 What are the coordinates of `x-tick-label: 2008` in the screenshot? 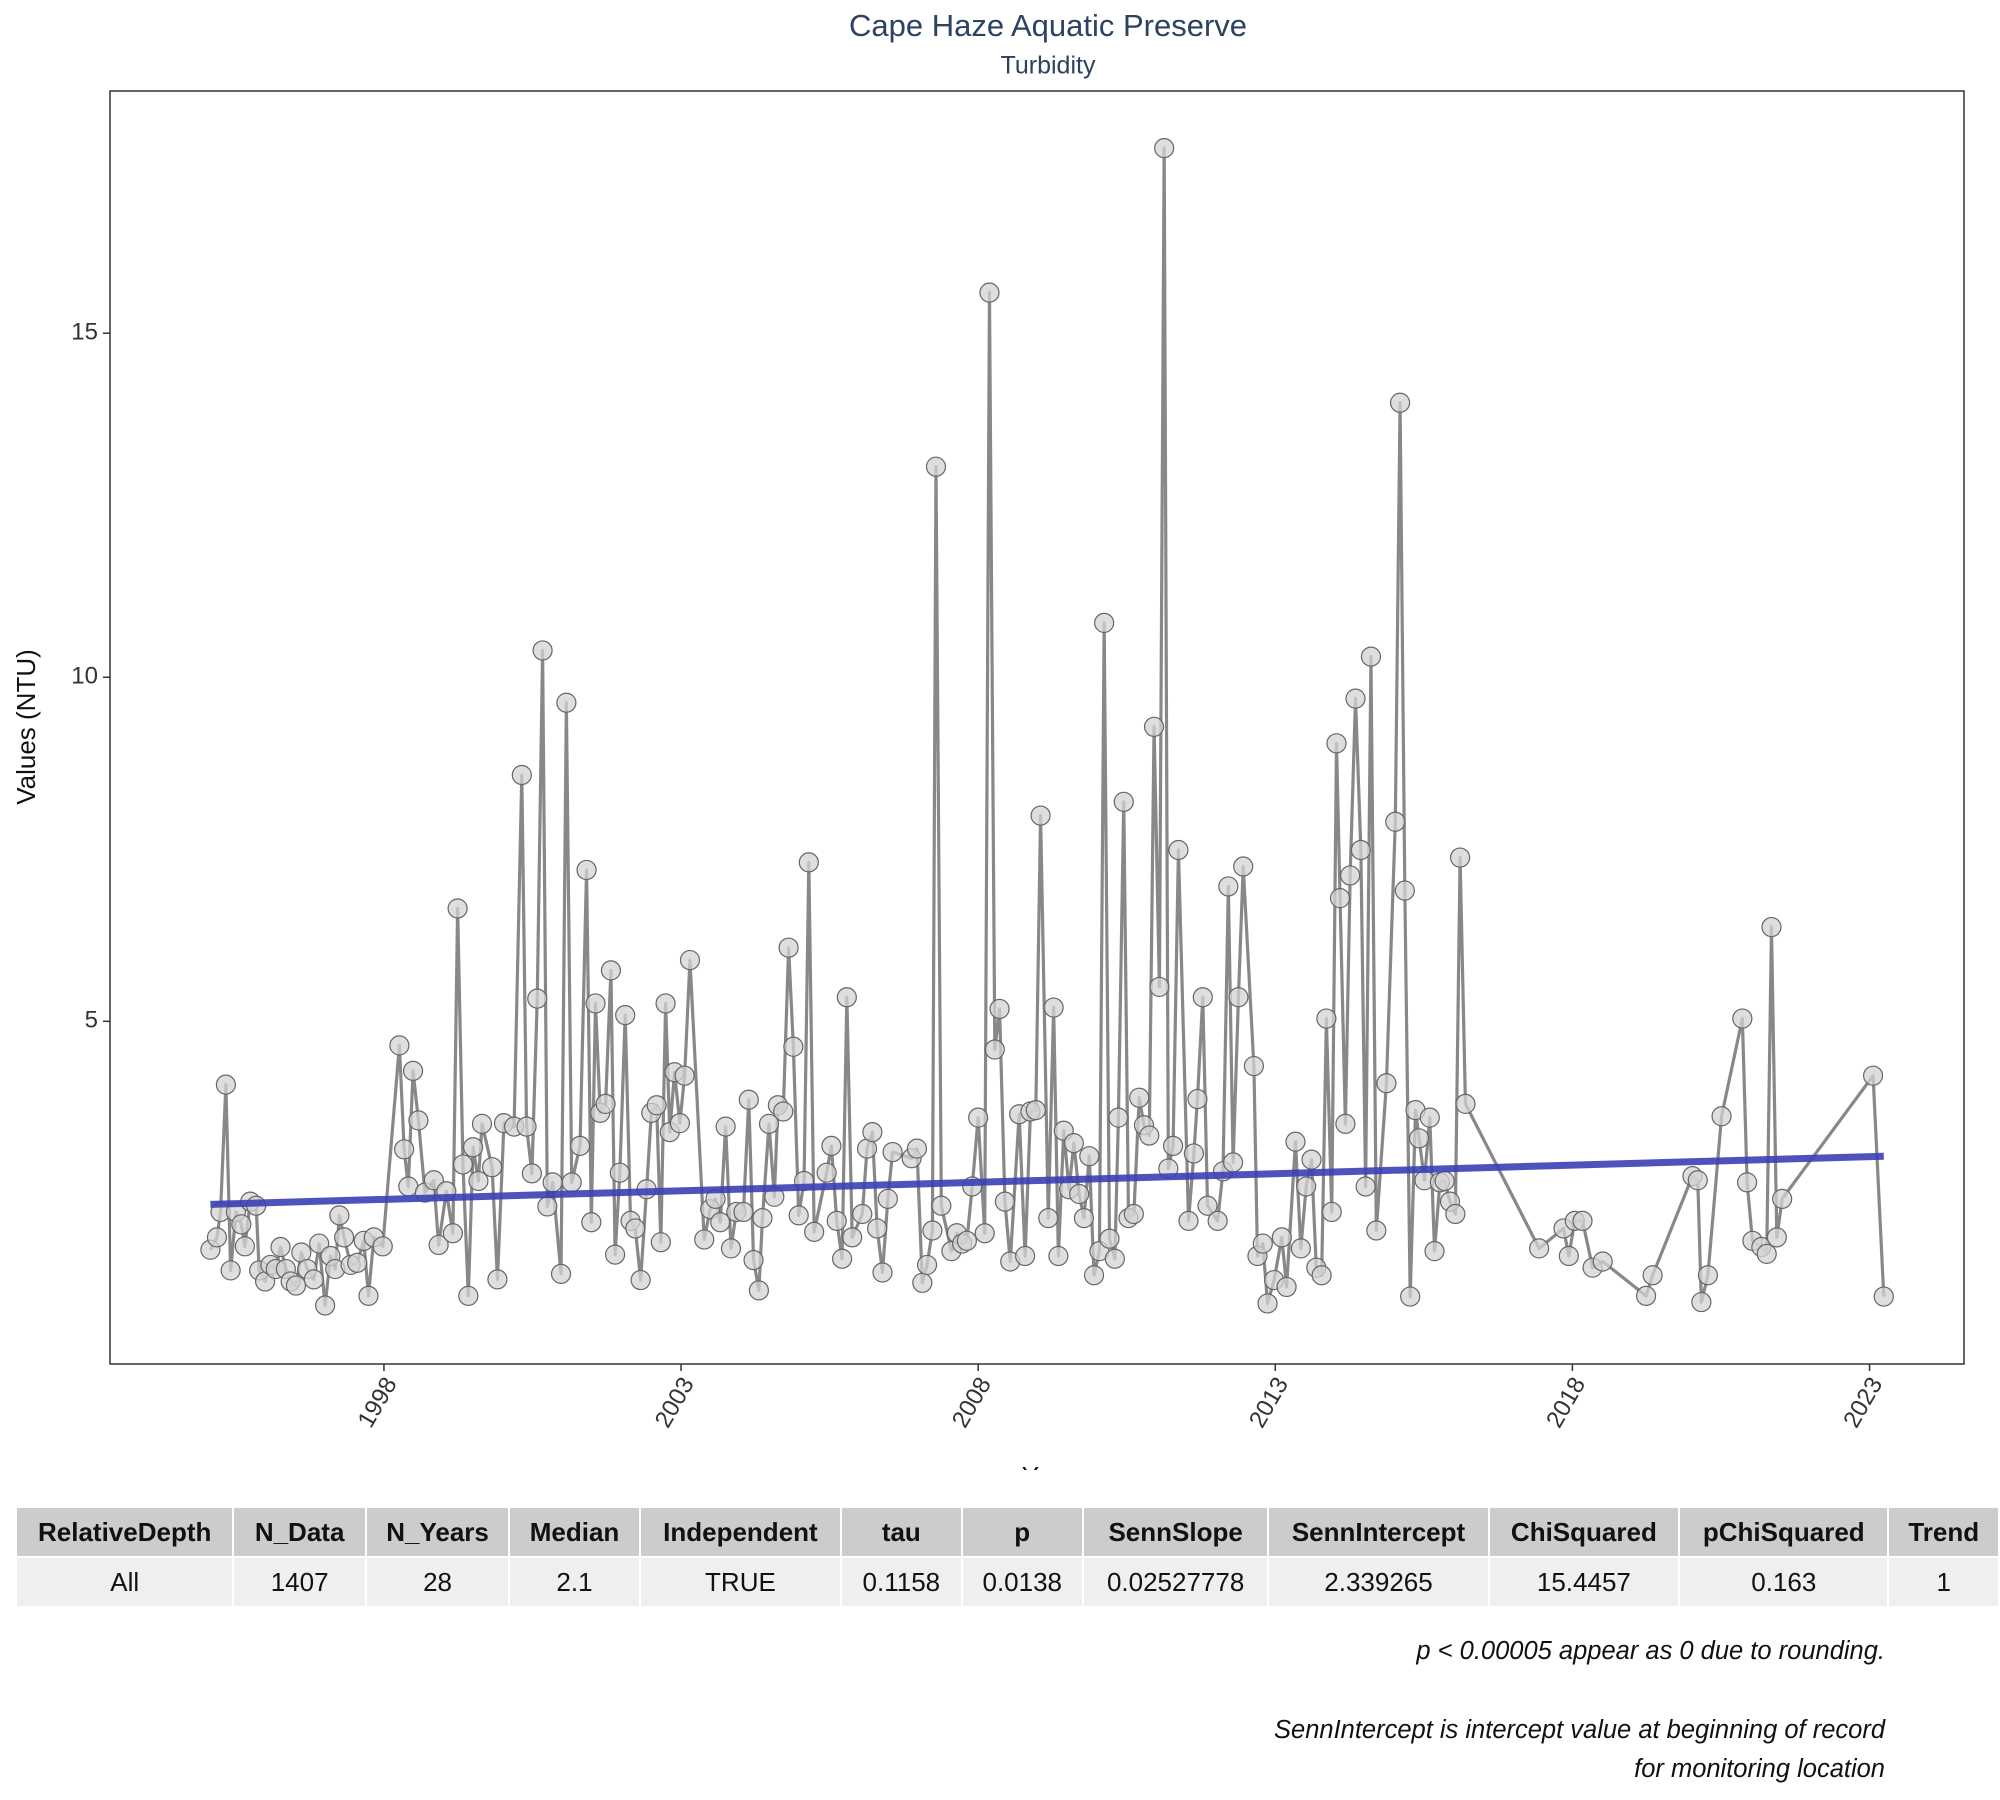 It's located at (972, 1403).